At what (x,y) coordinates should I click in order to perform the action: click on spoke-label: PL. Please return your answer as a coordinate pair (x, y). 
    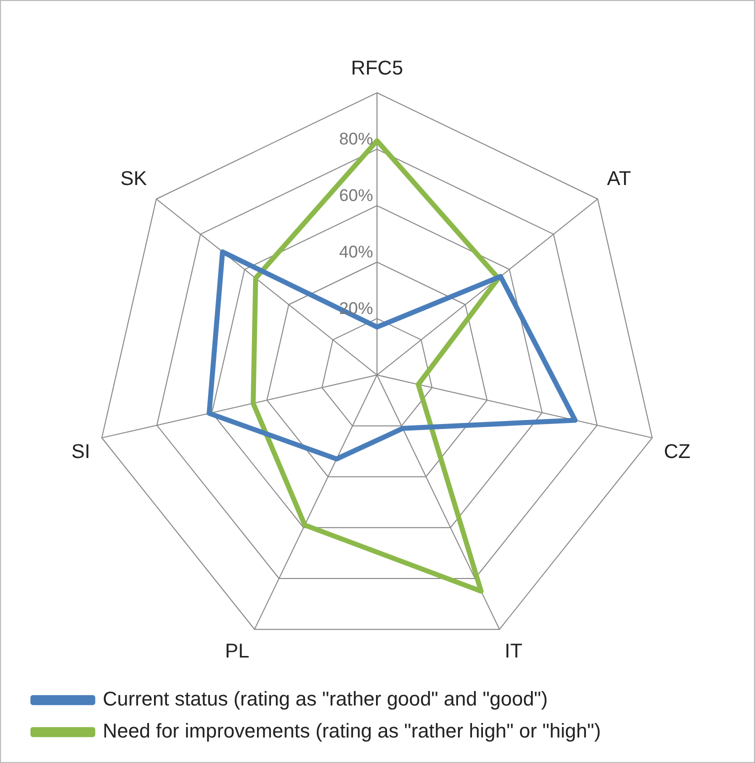
    Looking at the image, I should click on (237, 651).